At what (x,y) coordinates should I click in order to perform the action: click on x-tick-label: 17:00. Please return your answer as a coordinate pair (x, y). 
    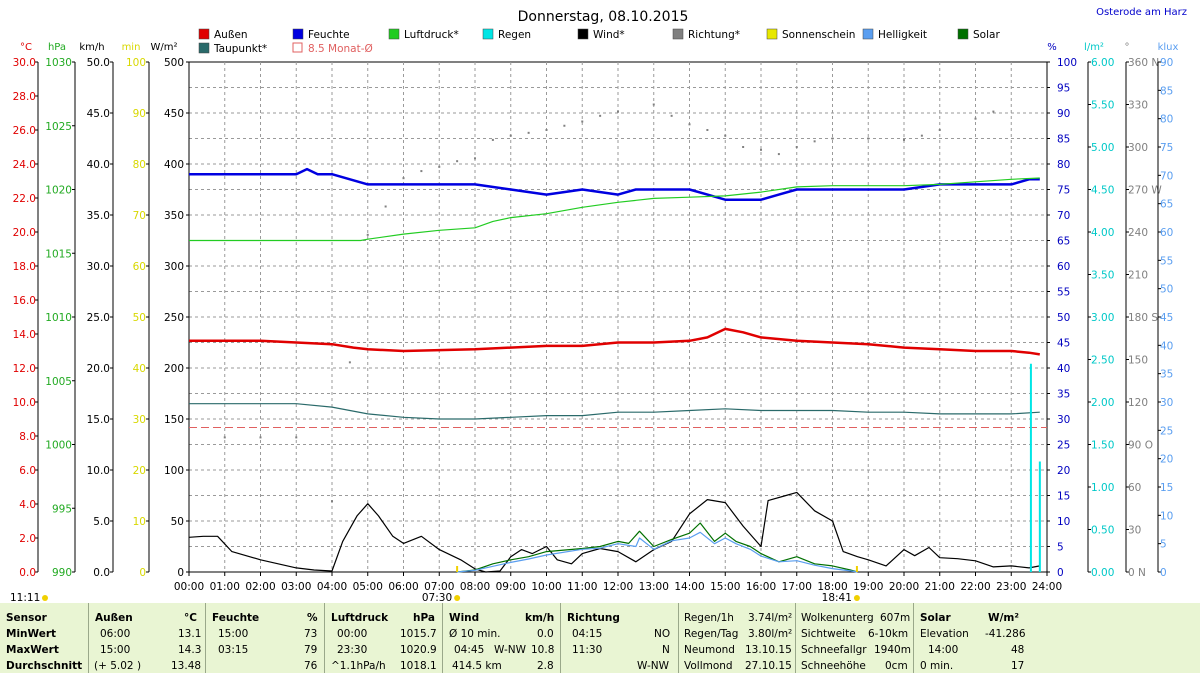
    Looking at the image, I should click on (797, 587).